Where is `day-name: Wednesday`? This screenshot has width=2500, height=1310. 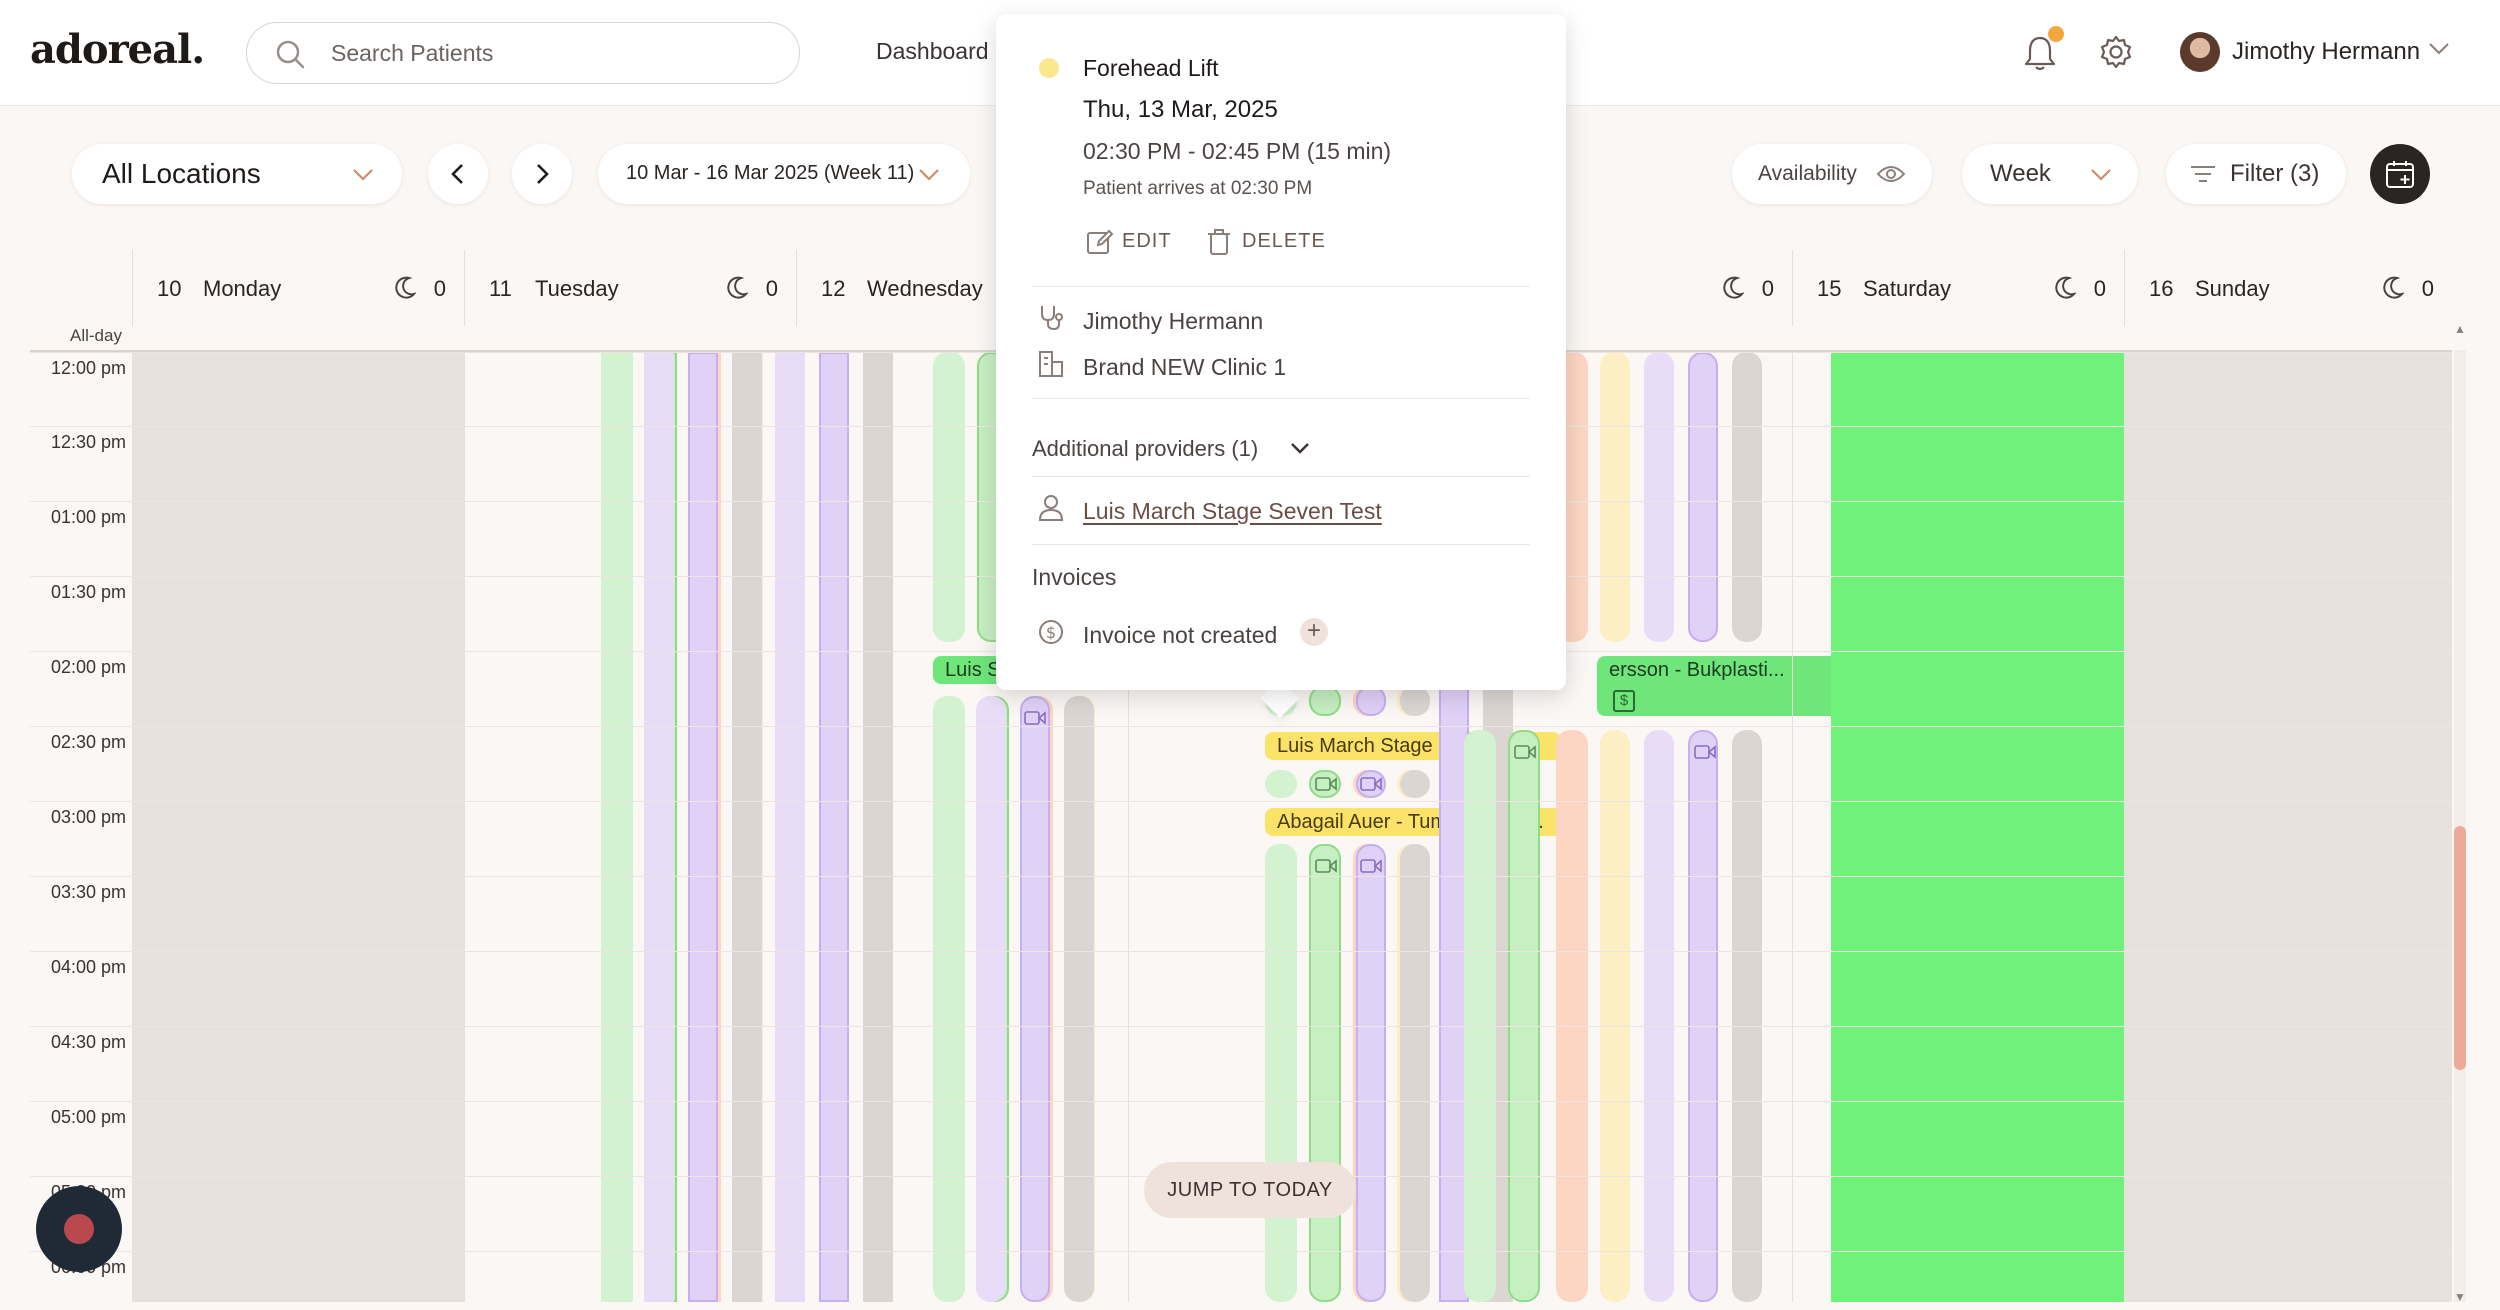 day-name: Wednesday is located at coordinates (925, 288).